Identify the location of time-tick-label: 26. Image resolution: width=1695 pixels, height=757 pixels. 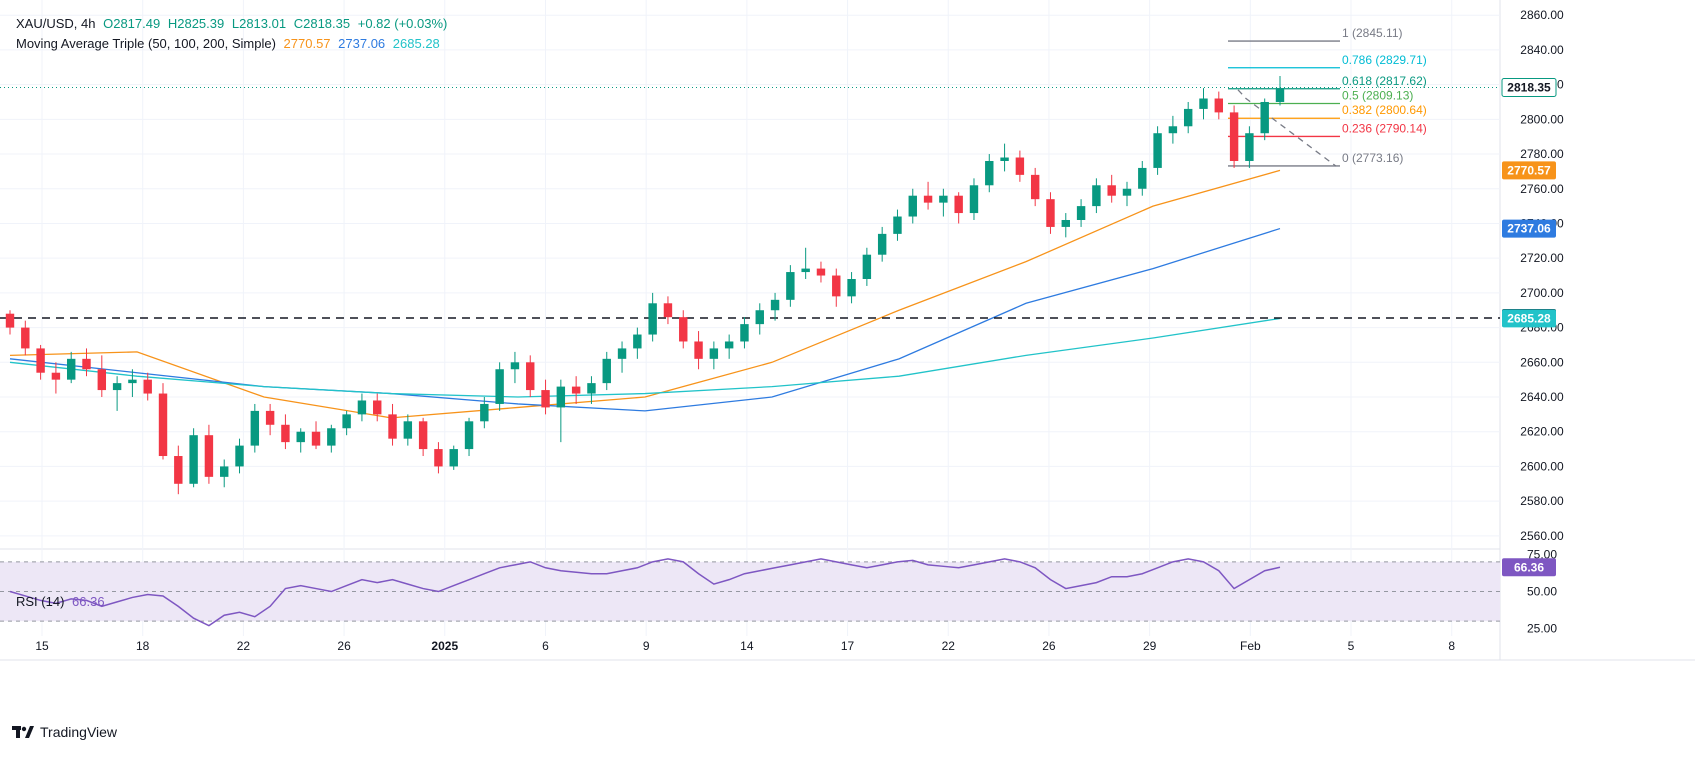
(344, 646).